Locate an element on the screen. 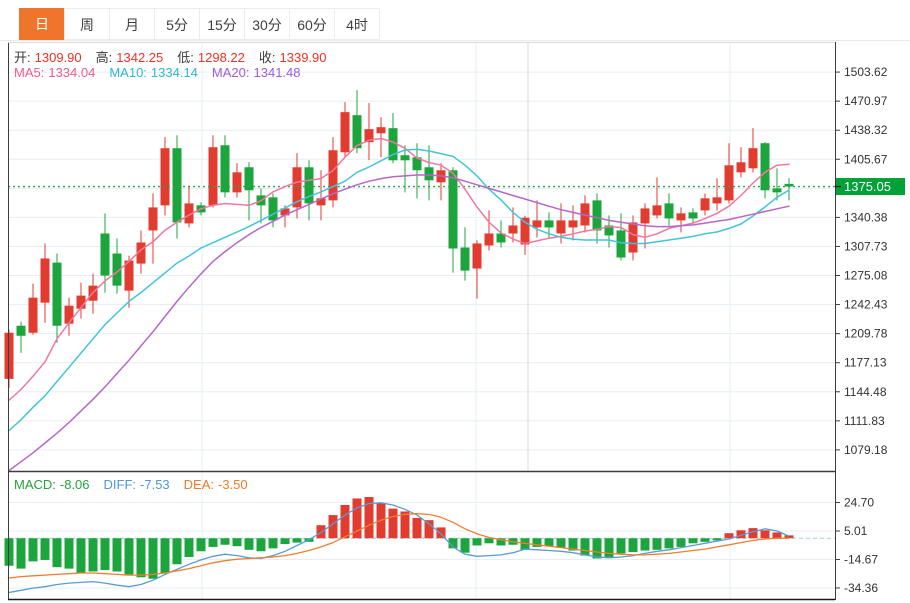  tab-interval-6: 30分 is located at coordinates (267, 24).